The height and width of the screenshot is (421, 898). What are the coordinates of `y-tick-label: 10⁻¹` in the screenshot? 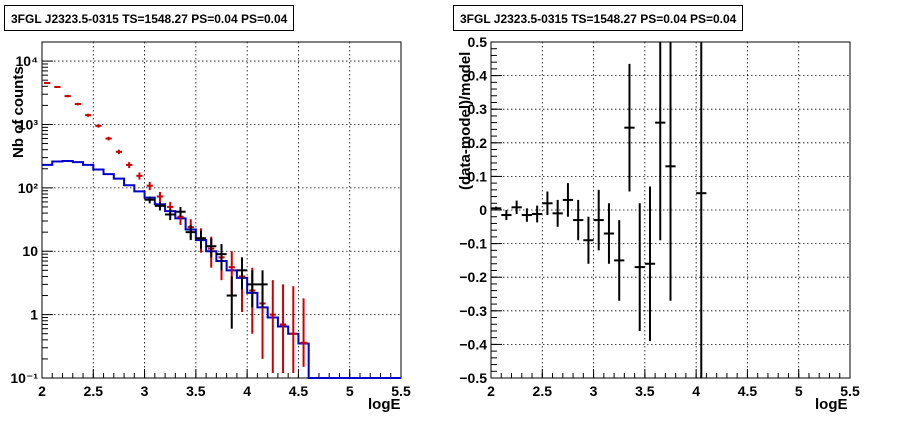 It's located at (24, 378).